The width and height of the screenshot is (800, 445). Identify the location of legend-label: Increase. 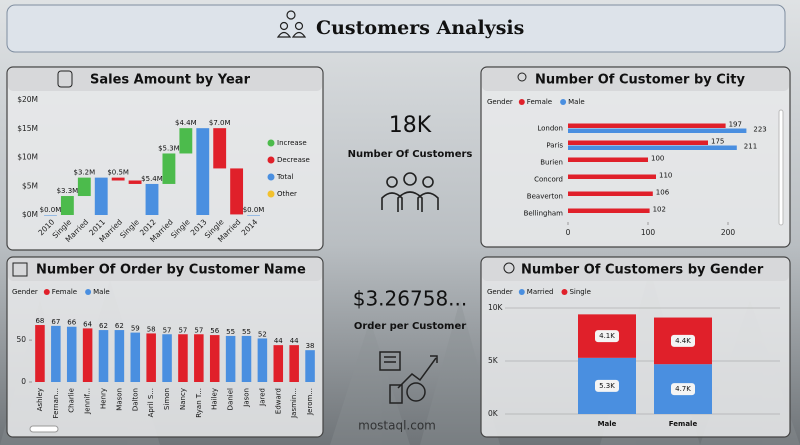
(292, 143).